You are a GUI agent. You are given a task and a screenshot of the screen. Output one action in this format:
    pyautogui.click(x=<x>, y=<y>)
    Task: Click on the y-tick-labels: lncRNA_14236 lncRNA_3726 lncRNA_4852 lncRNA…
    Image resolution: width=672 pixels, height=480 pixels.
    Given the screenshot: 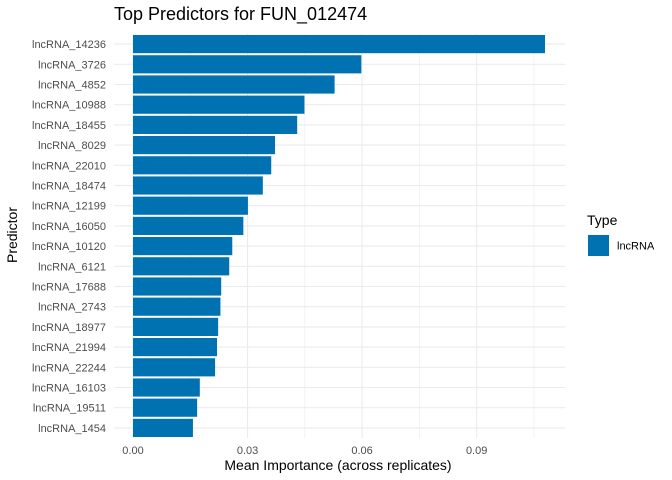 What is the action you would take?
    pyautogui.click(x=69, y=237)
    